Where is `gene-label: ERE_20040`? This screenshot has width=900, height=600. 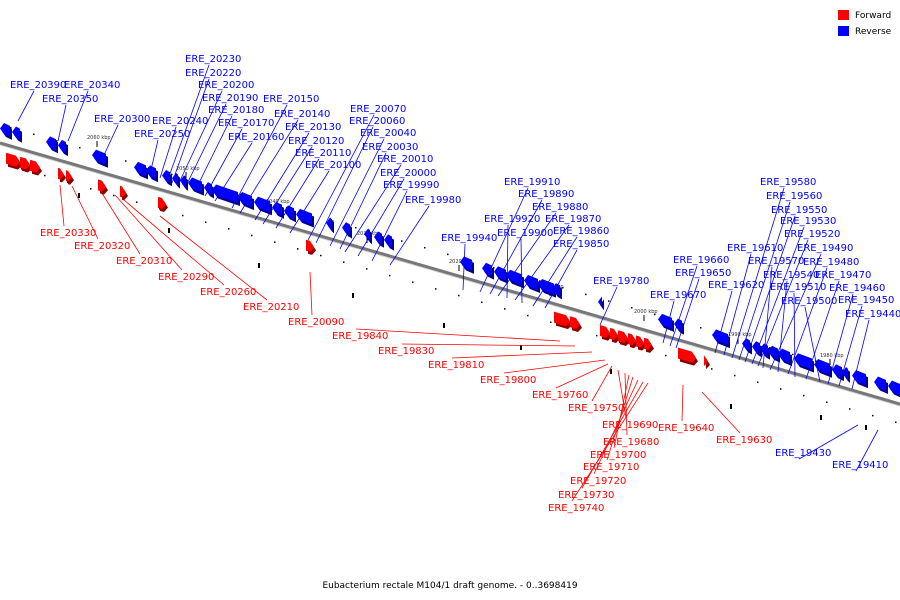
gene-label: ERE_20040 is located at coordinates (388, 133).